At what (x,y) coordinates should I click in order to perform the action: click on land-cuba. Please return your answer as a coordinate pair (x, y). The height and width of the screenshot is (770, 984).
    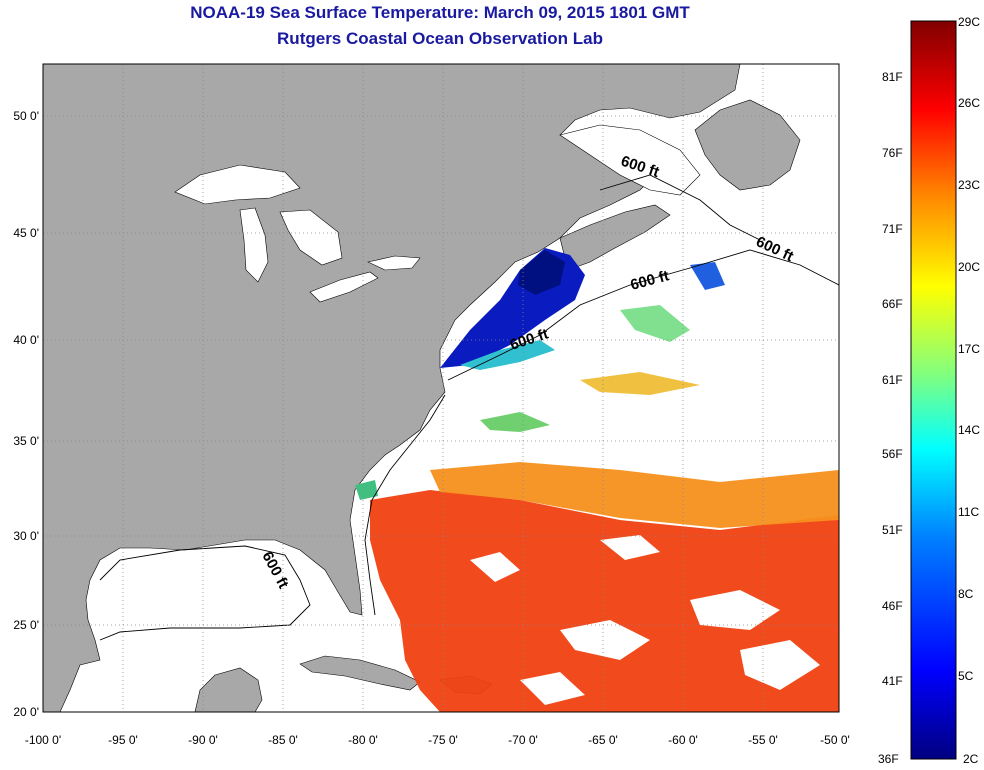
    Looking at the image, I should click on (360, 673).